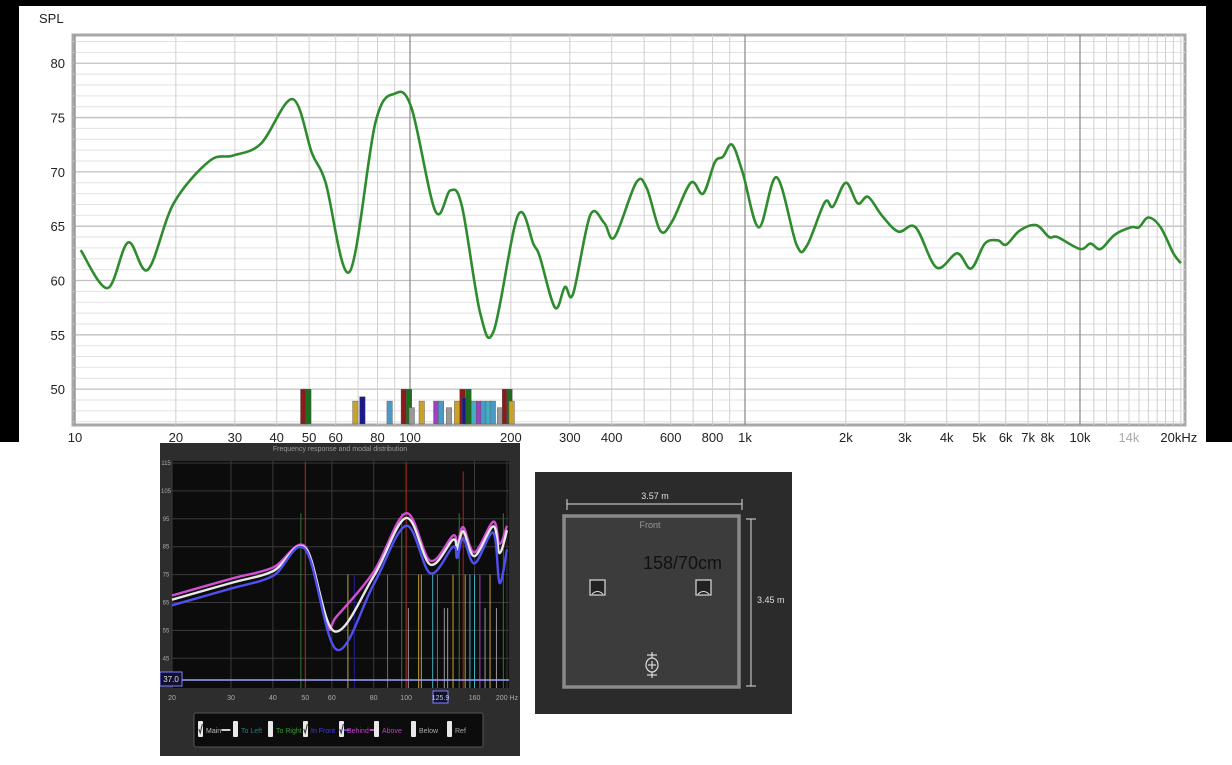 Image resolution: width=1232 pixels, height=765 pixels. I want to click on legend-checkbox-to-left, so click(235, 729).